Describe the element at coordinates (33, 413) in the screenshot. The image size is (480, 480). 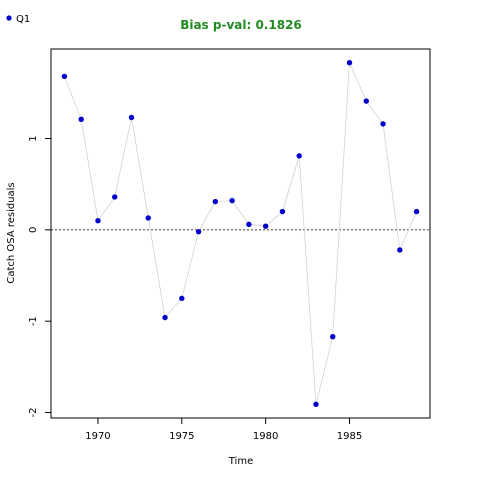
I see `y-tick-label: -2` at that location.